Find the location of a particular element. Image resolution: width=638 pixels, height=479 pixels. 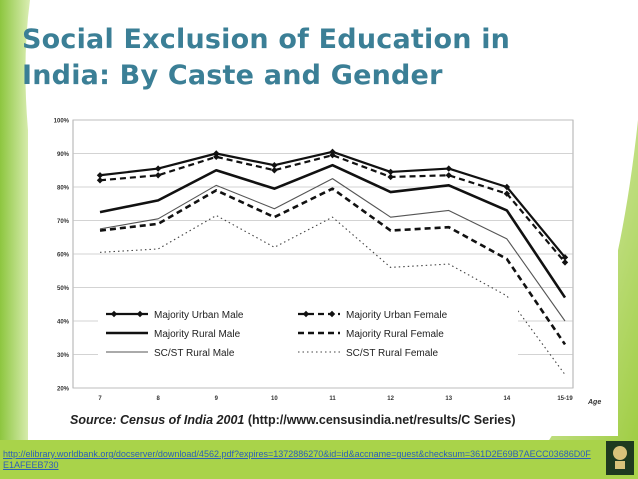

footer-green-band is located at coordinates (319, 459).